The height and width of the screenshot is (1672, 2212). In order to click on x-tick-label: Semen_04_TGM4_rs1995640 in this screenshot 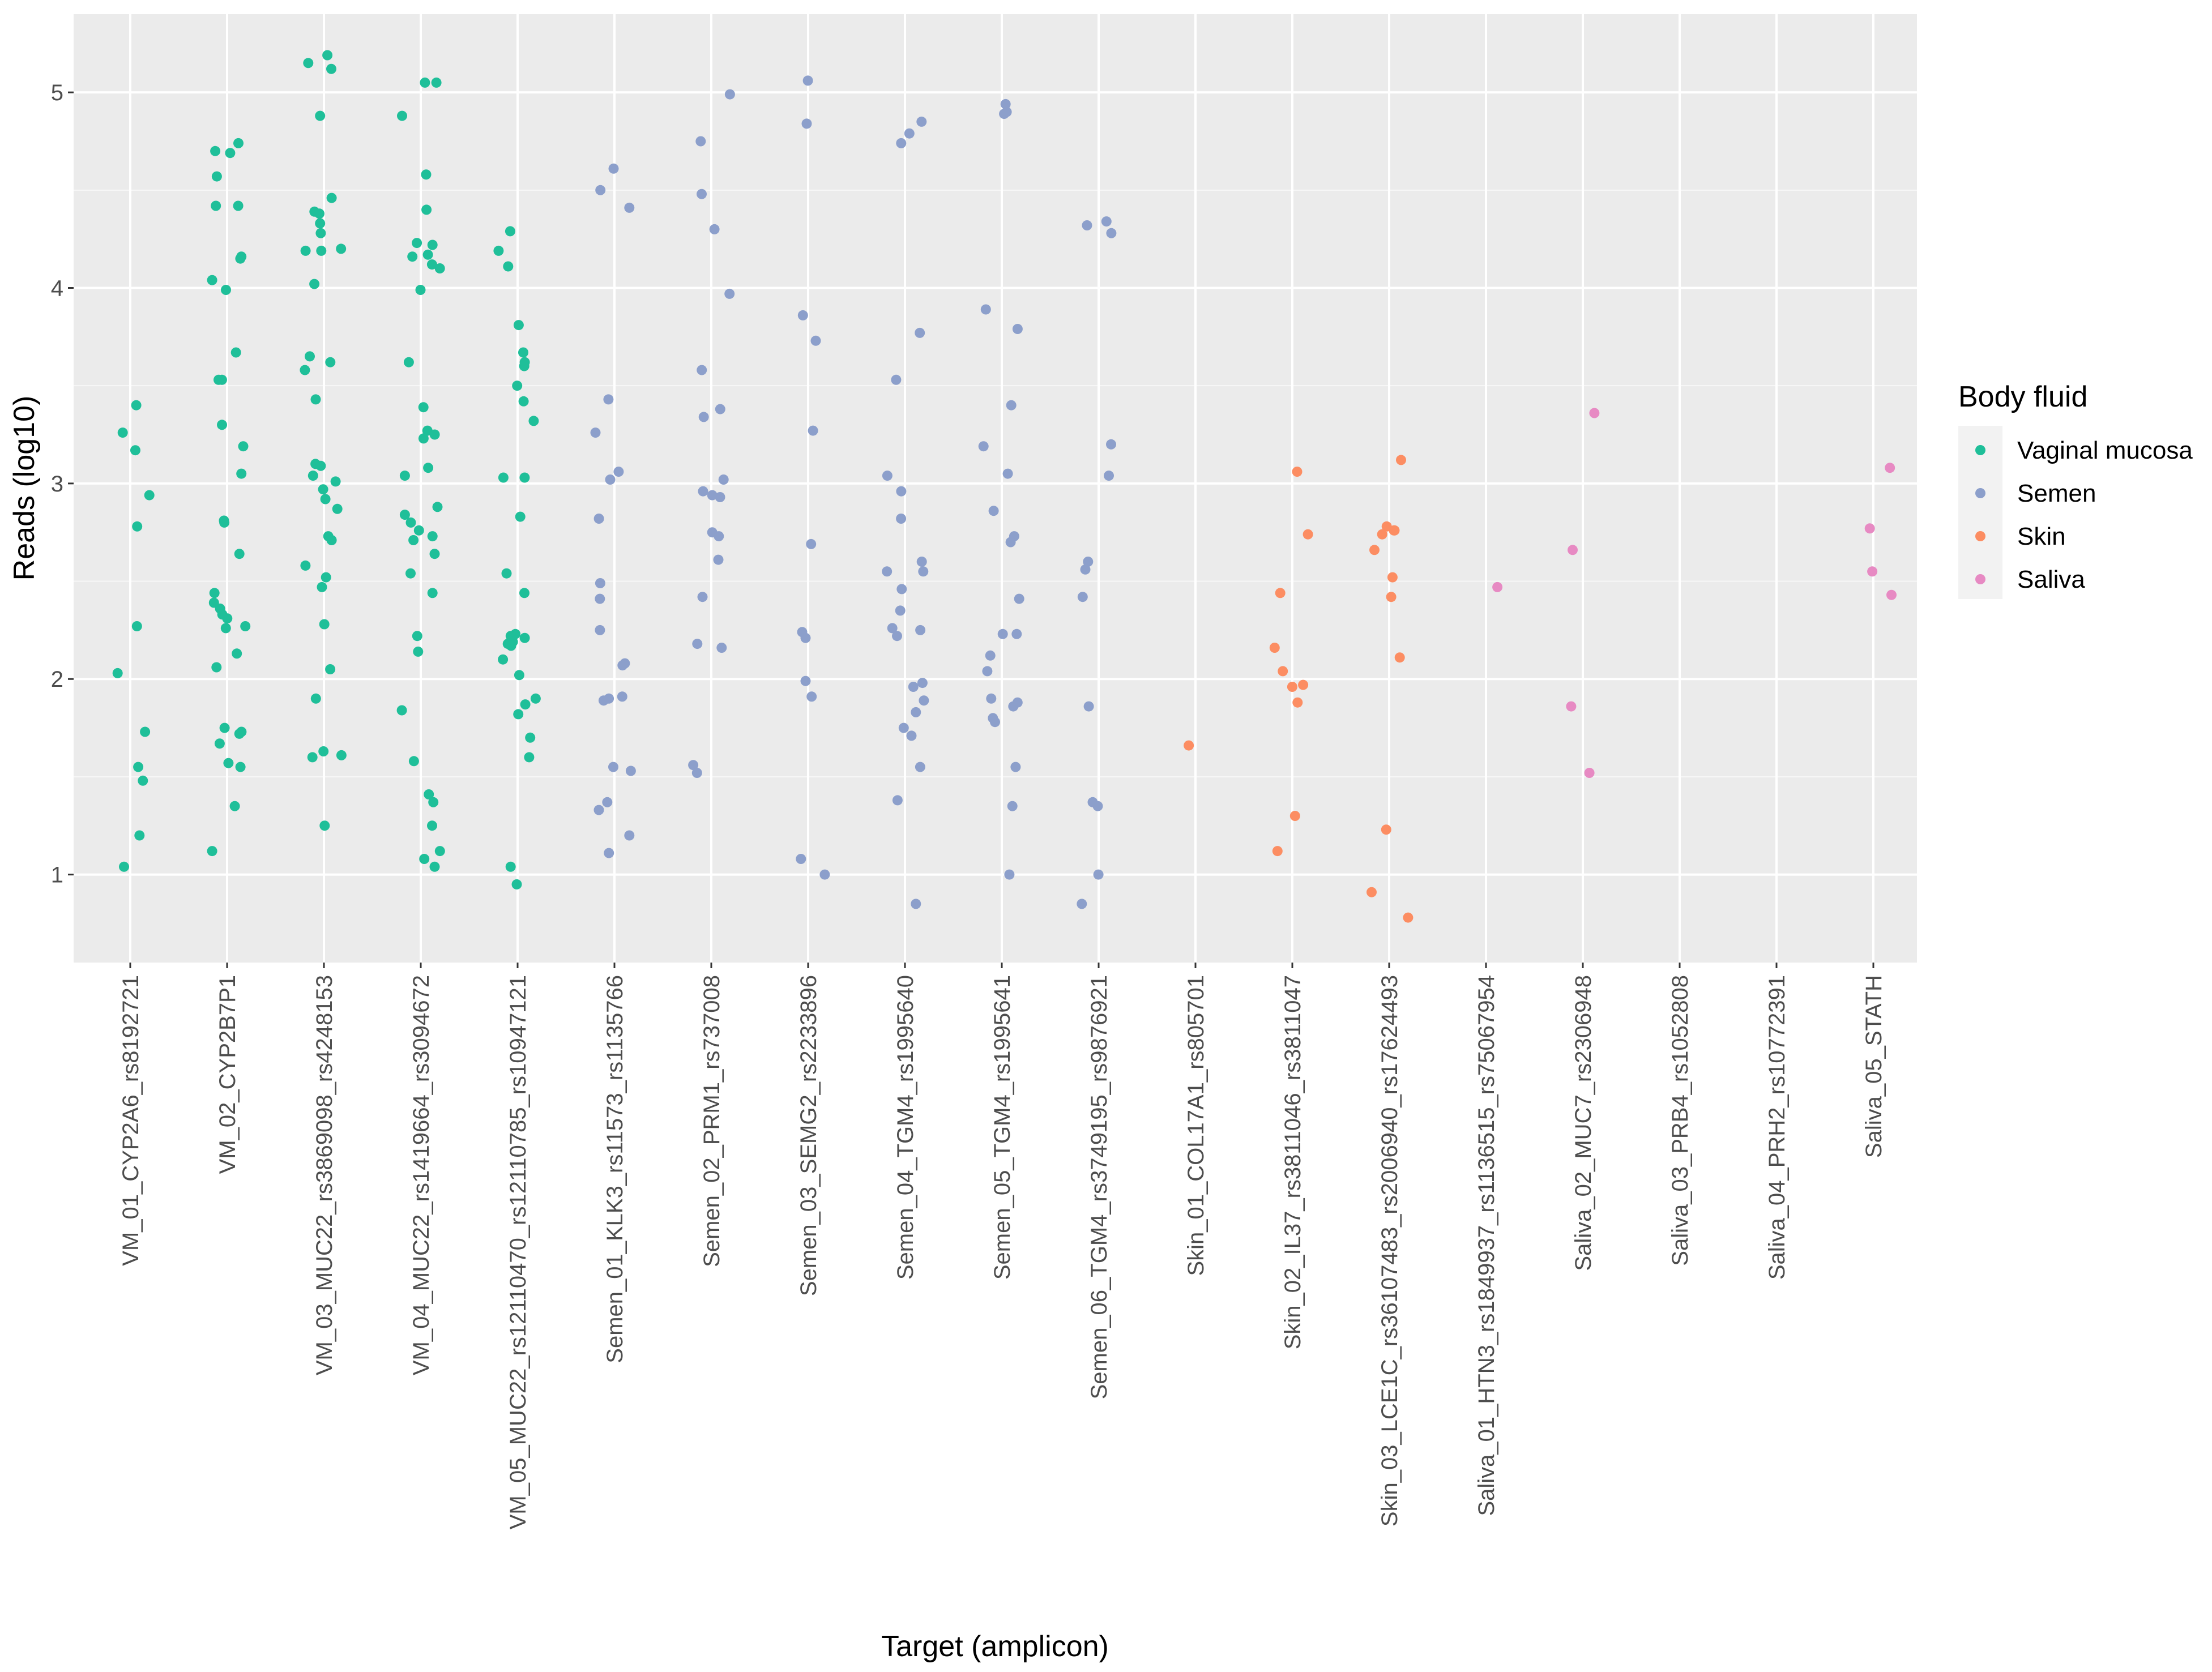, I will do `click(906, 1127)`.